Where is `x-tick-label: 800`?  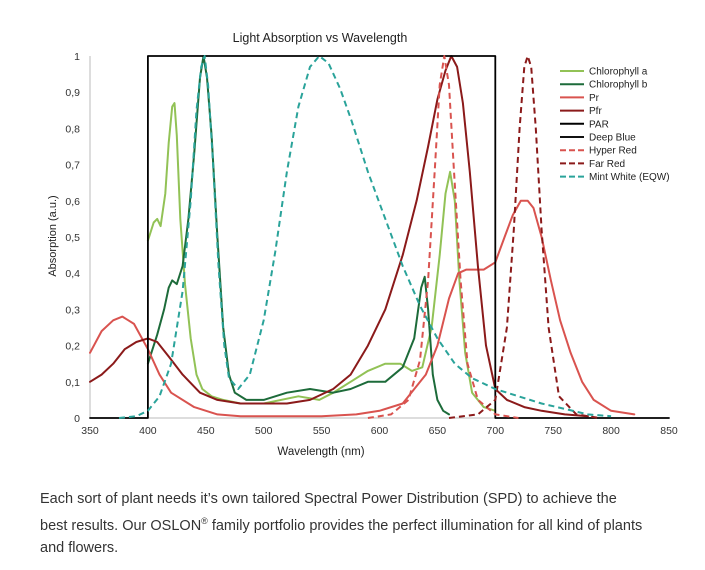
x-tick-label: 800 is located at coordinates (611, 431).